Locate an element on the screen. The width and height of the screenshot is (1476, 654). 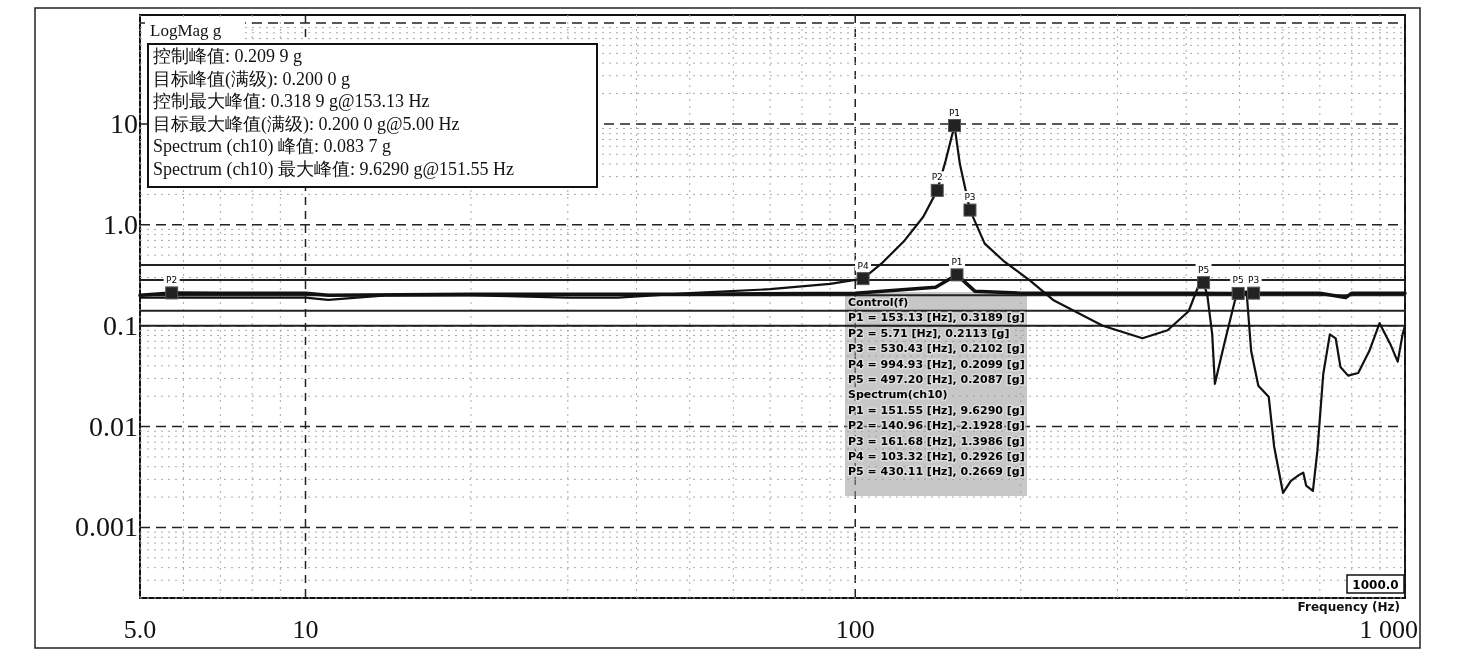
annotation: P3 = 161.68 [Hz], 1.3986 [g] is located at coordinates (936, 441).